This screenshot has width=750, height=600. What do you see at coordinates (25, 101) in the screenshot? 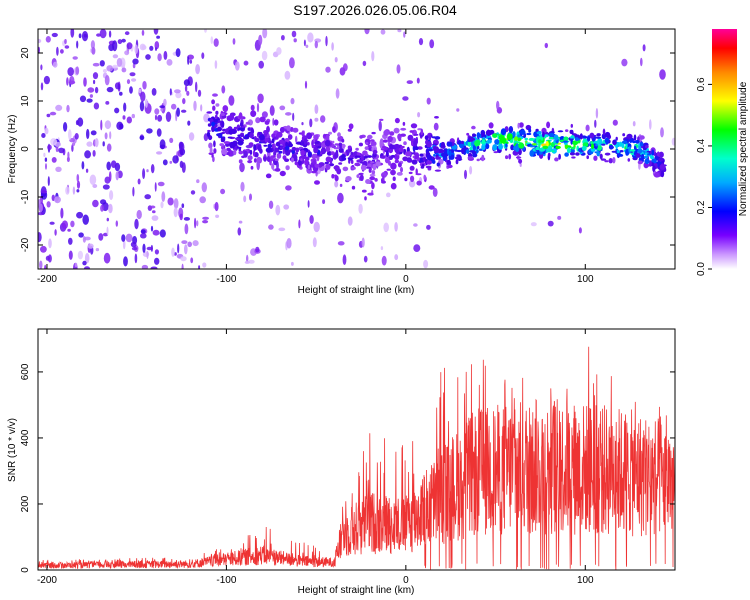
I see `spectrogram-ytick-label: 10` at bounding box center [25, 101].